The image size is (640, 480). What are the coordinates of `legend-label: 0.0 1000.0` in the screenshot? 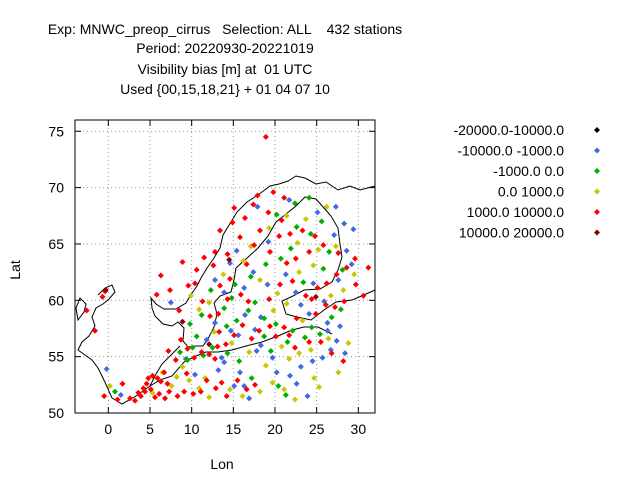 It's located at (531, 192).